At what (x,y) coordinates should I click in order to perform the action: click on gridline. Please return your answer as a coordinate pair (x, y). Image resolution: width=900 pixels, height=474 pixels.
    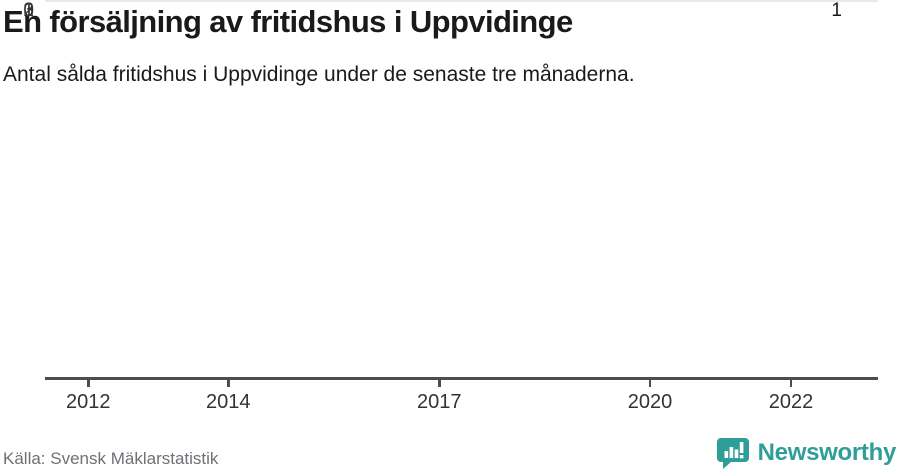
    Looking at the image, I should click on (461, 1).